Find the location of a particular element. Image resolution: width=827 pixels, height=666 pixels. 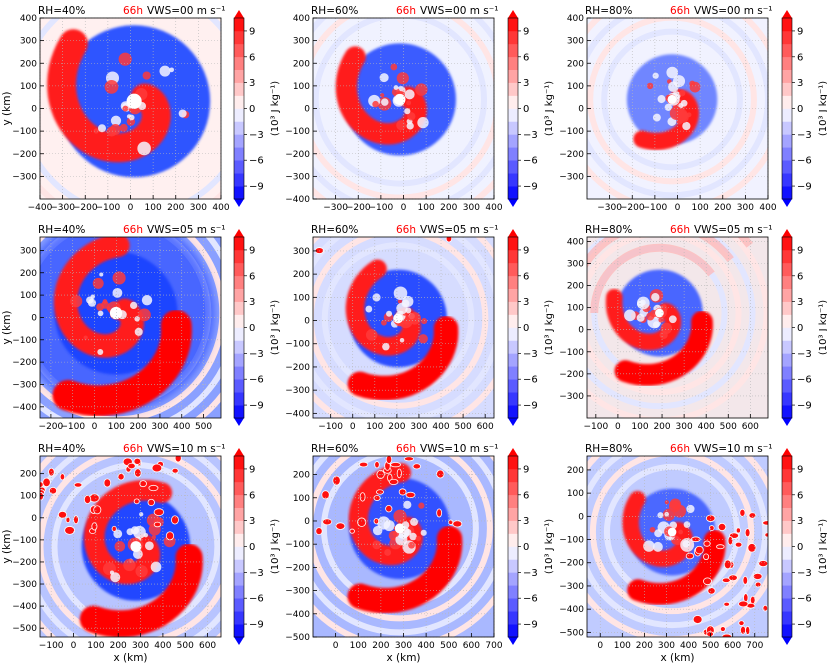

x-tick-label: −300 is located at coordinates (335, 208).